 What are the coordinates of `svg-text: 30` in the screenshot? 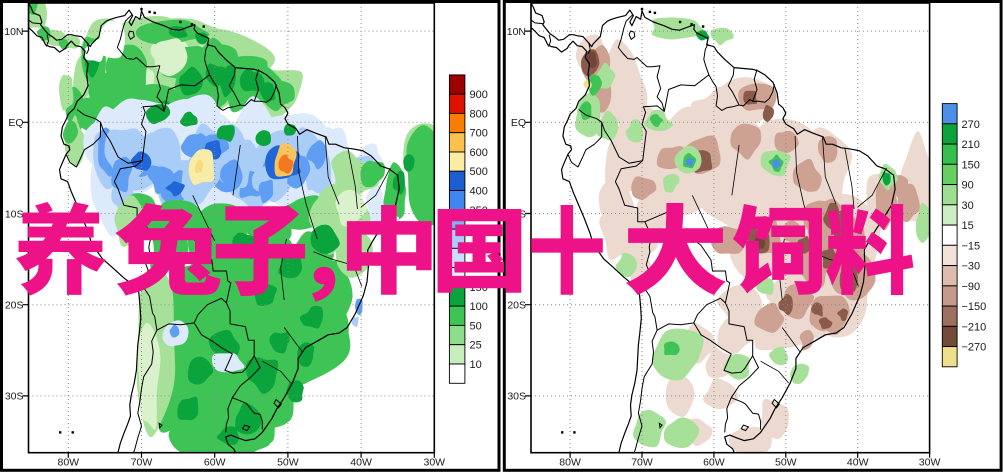 It's located at (968, 206).